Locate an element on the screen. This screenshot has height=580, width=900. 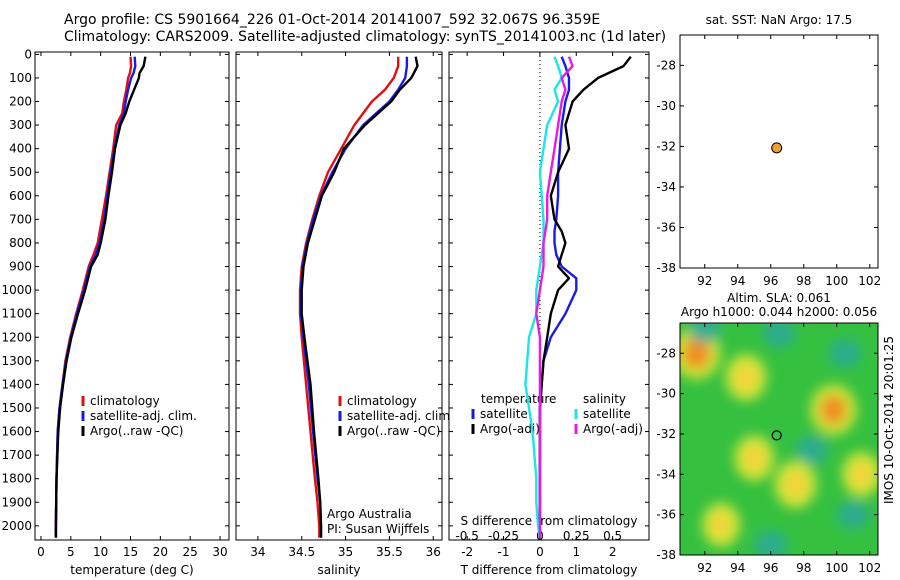
x-tick-label: 102 is located at coordinates (869, 281).